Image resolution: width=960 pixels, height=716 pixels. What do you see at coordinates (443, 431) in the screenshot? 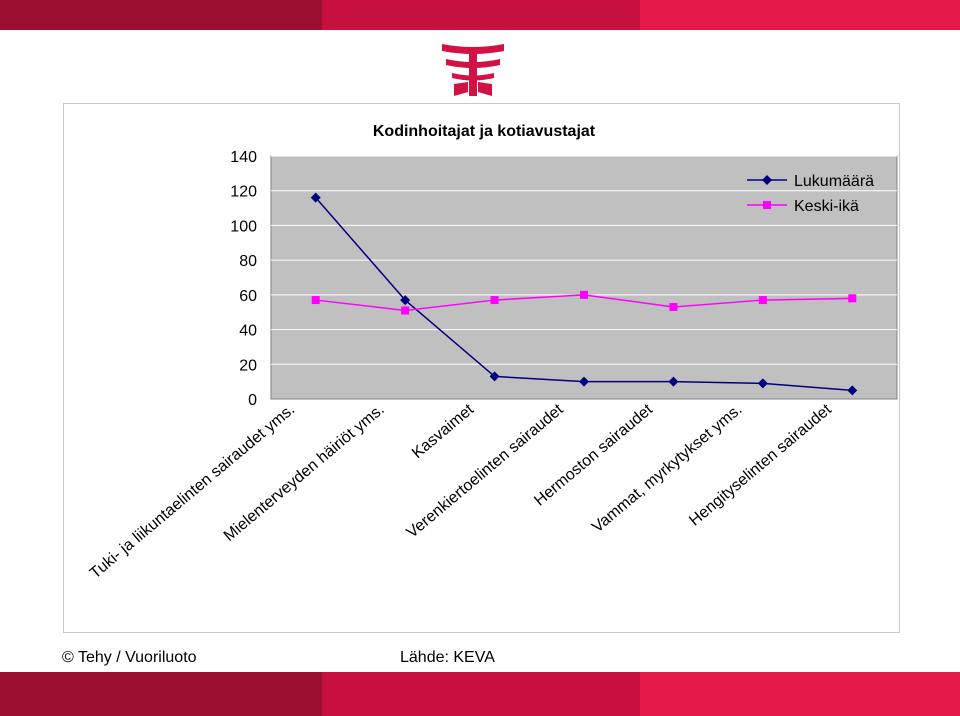
I see `x-tick-label: Kasvaimet` at bounding box center [443, 431].